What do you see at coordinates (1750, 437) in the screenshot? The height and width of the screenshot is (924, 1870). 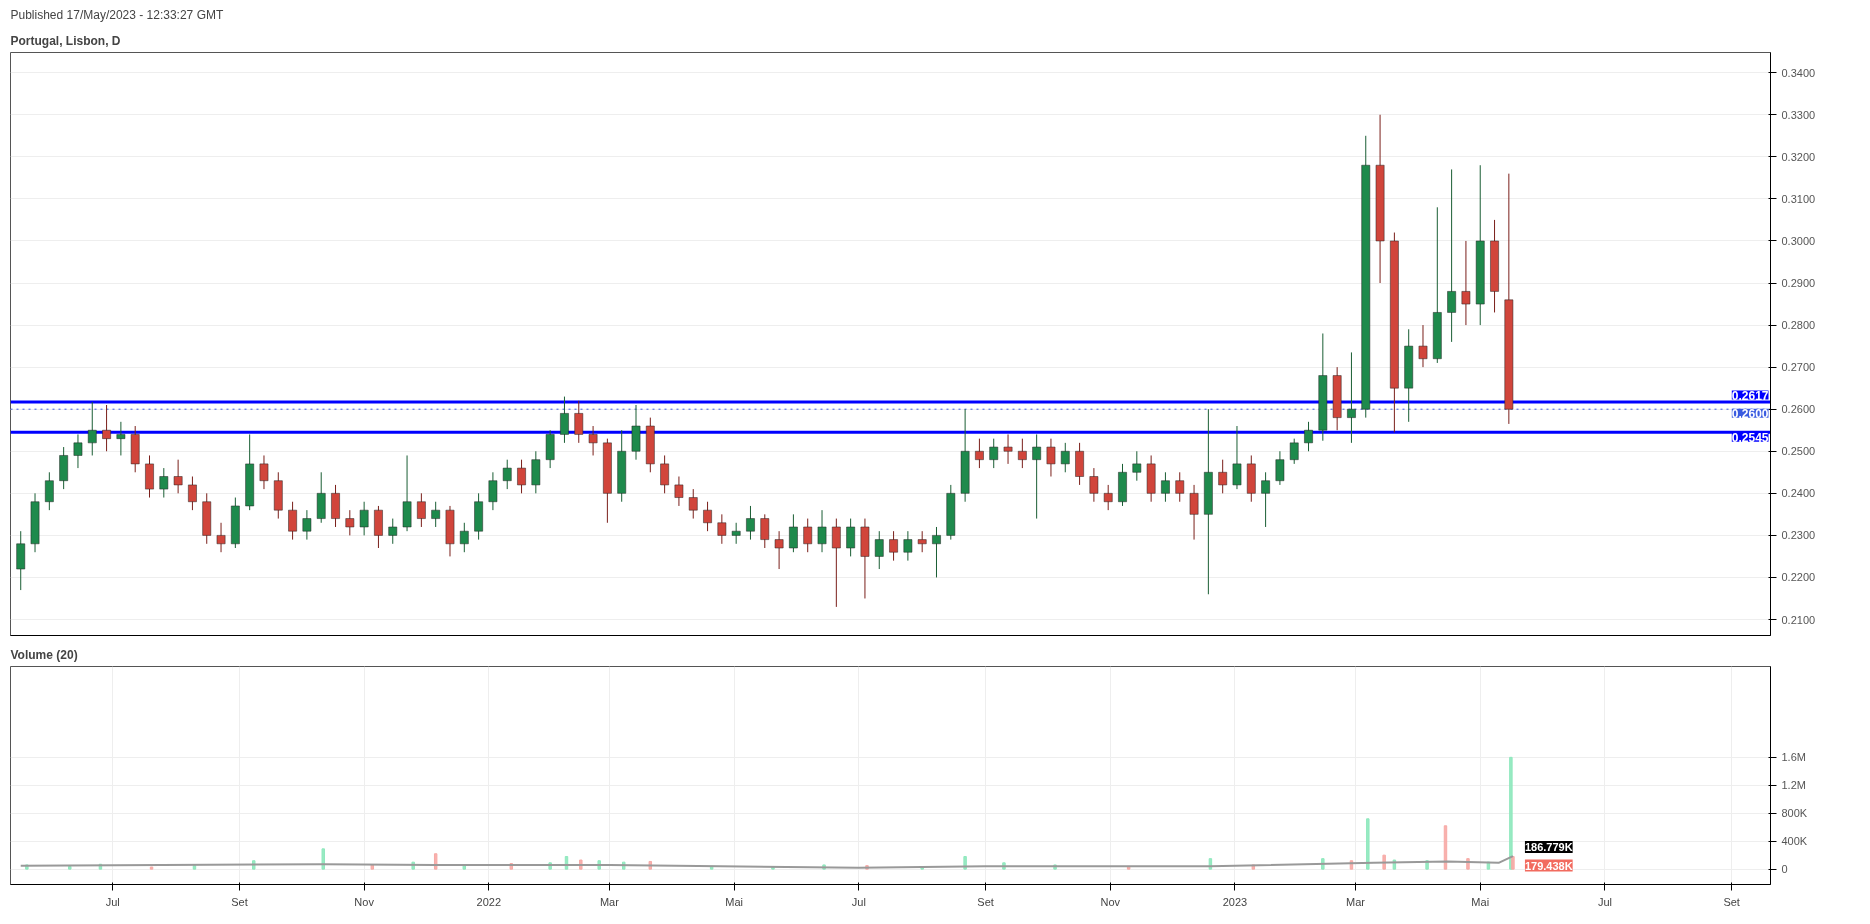 I see `ref-line-label: 0.2545` at bounding box center [1750, 437].